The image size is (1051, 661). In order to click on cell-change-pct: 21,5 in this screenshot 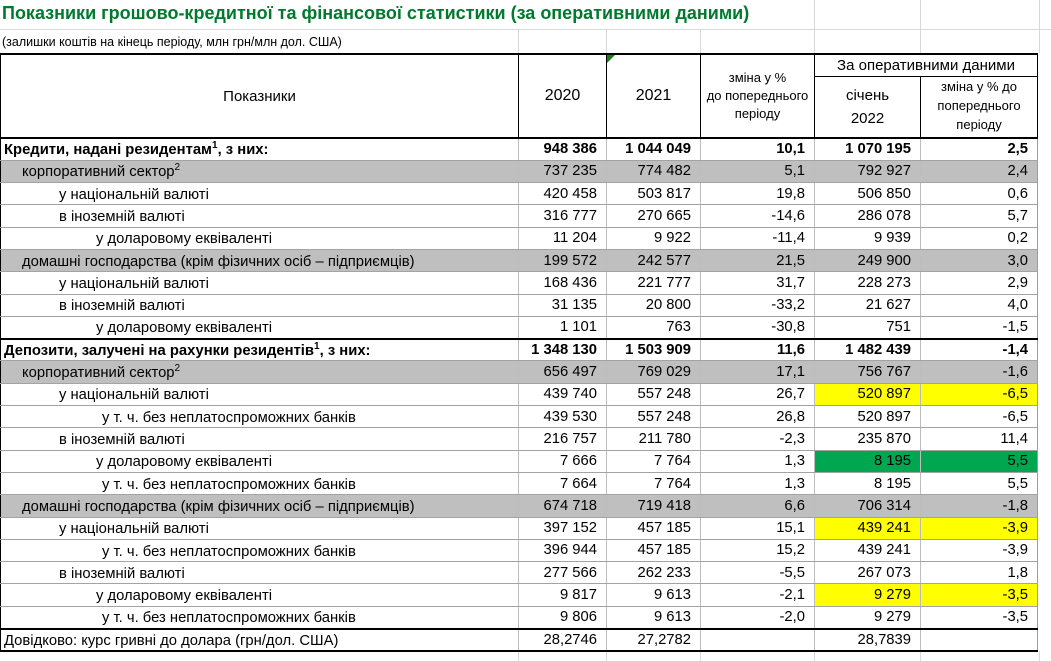, I will do `click(757, 261)`.